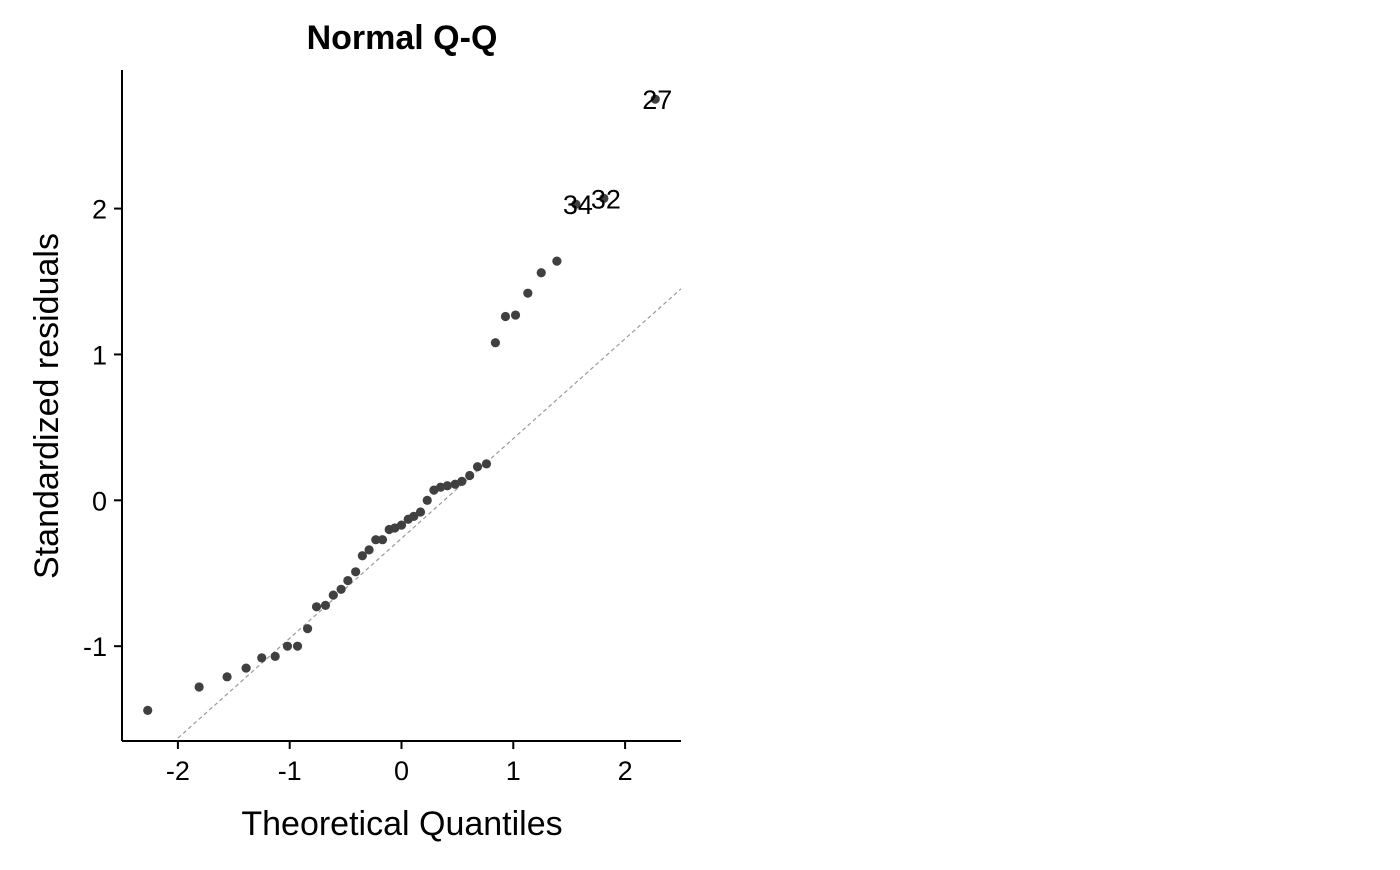 The image size is (1400, 870). What do you see at coordinates (290, 771) in the screenshot?
I see `x-tick-label: -1` at bounding box center [290, 771].